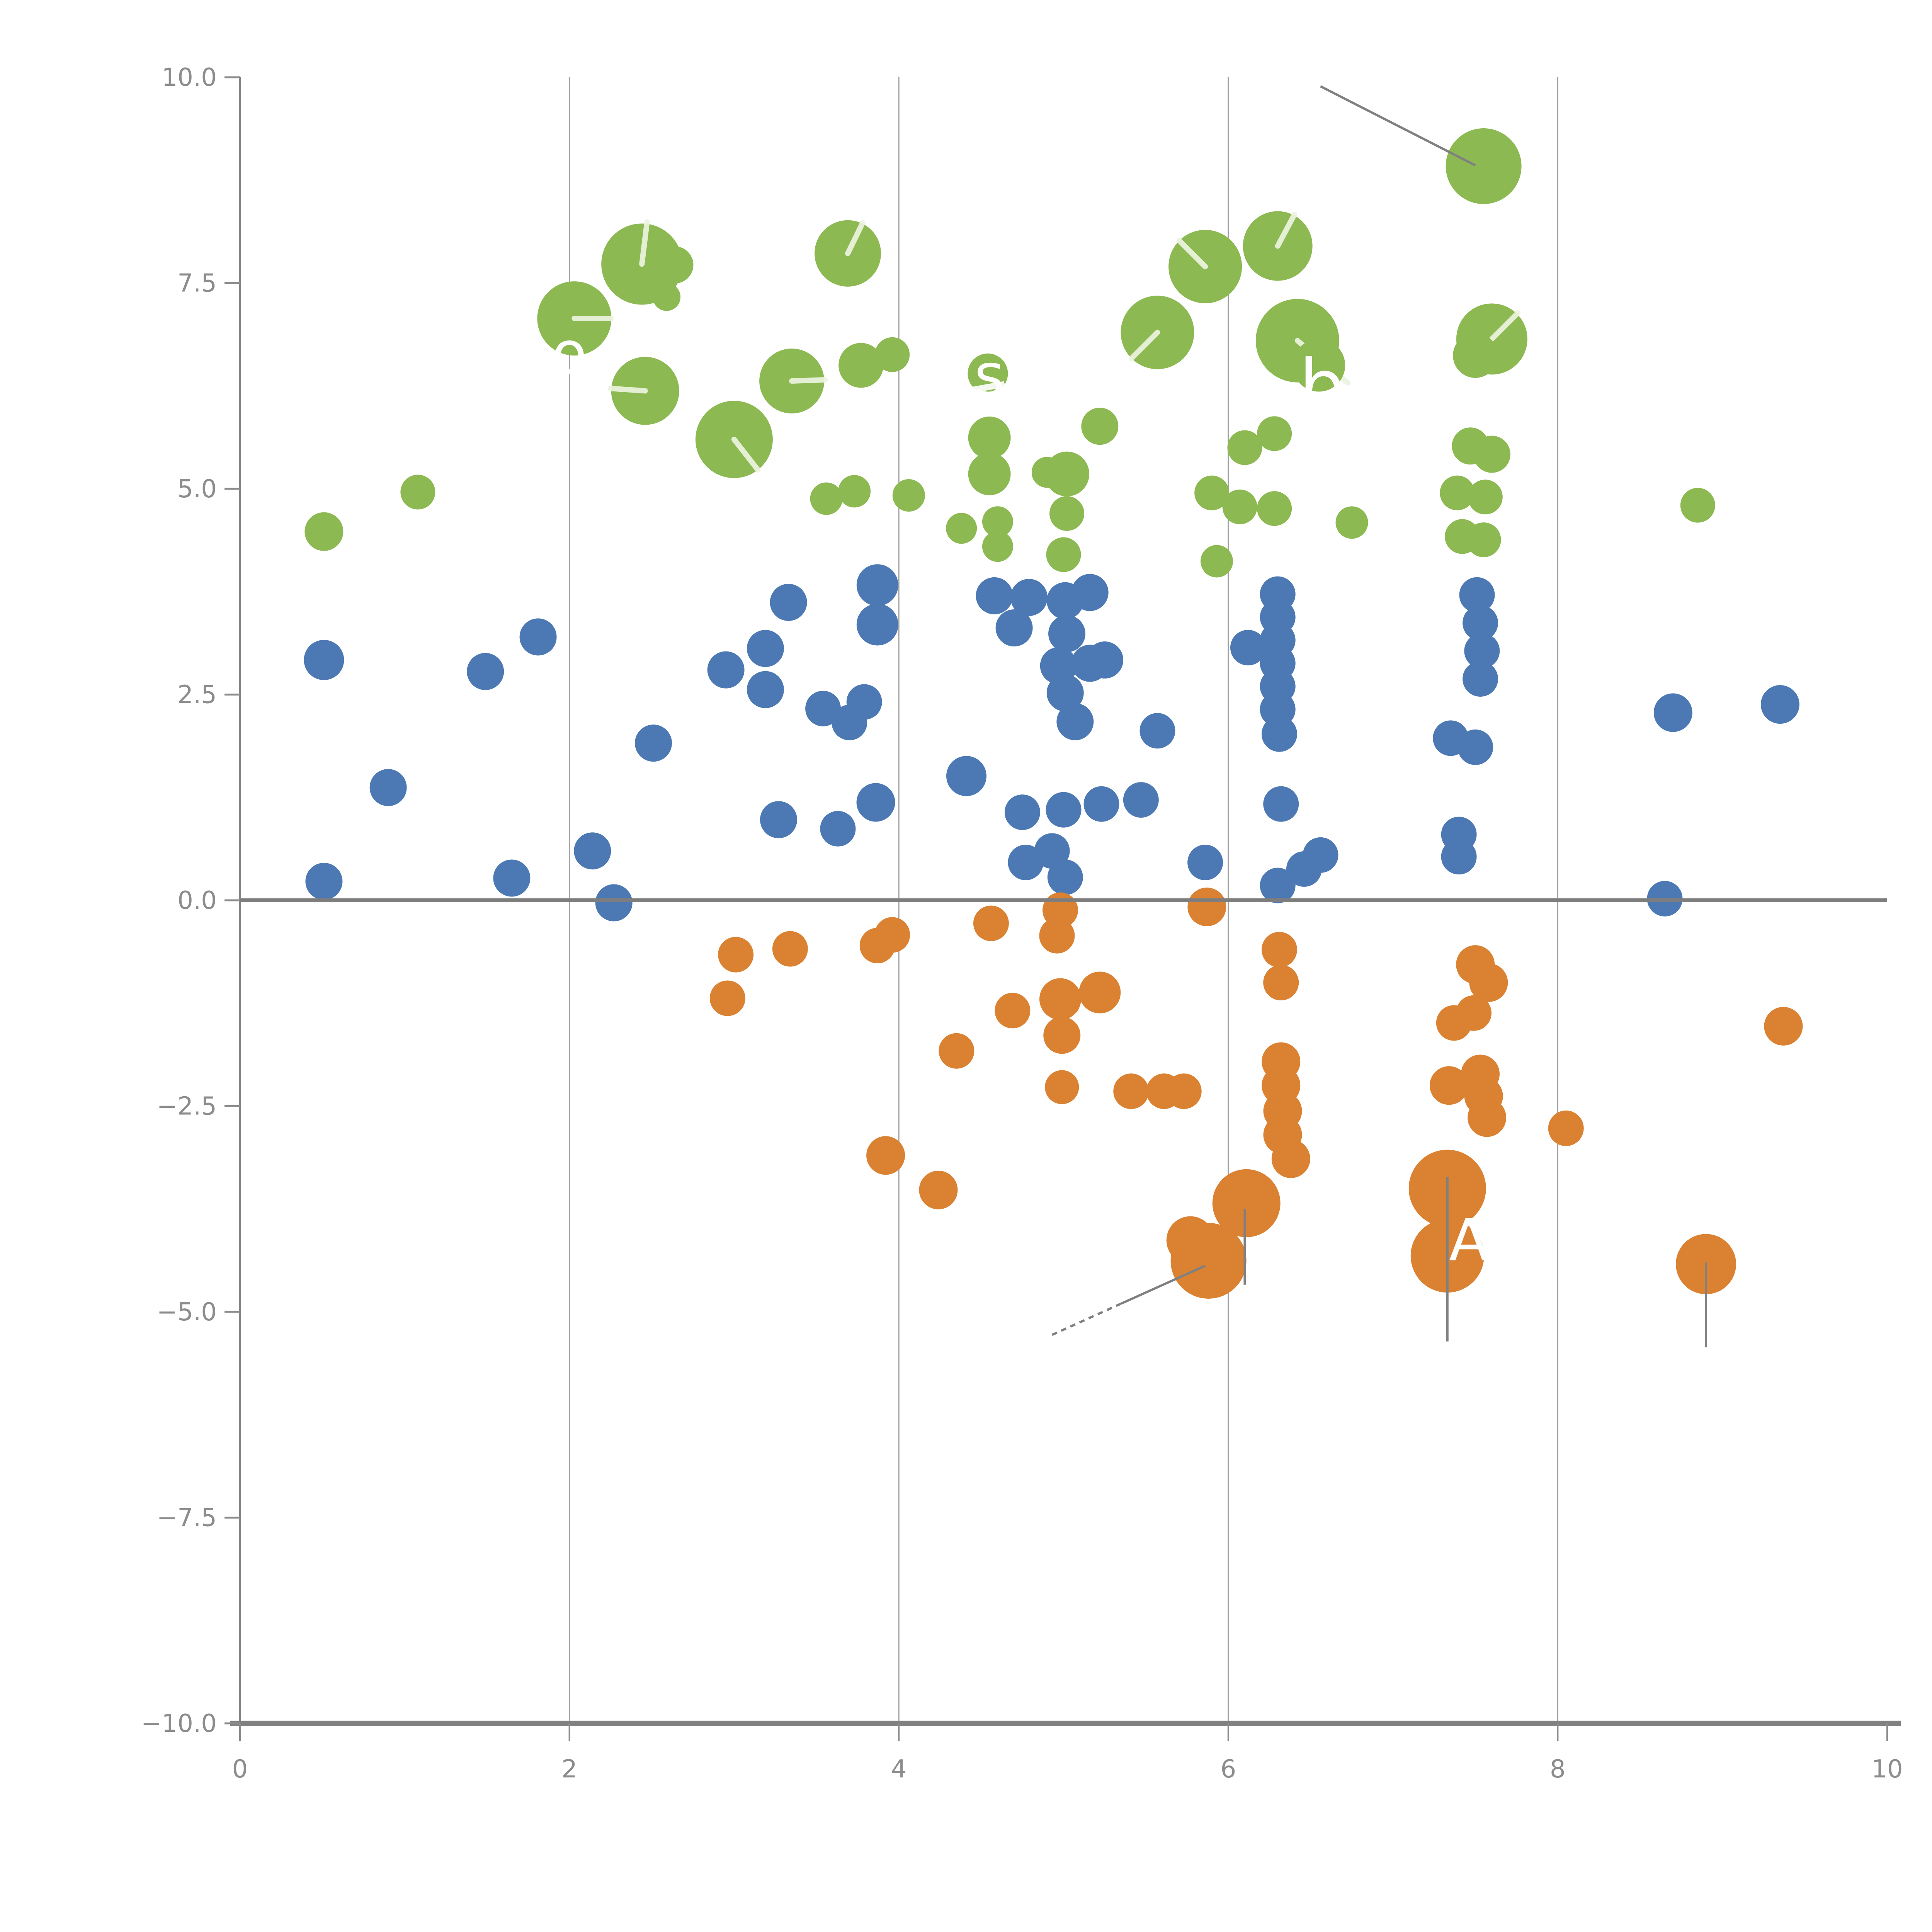 The image size is (1932, 1932). Describe the element at coordinates (971, 390) in the screenshot. I see `white-streak` at that location.